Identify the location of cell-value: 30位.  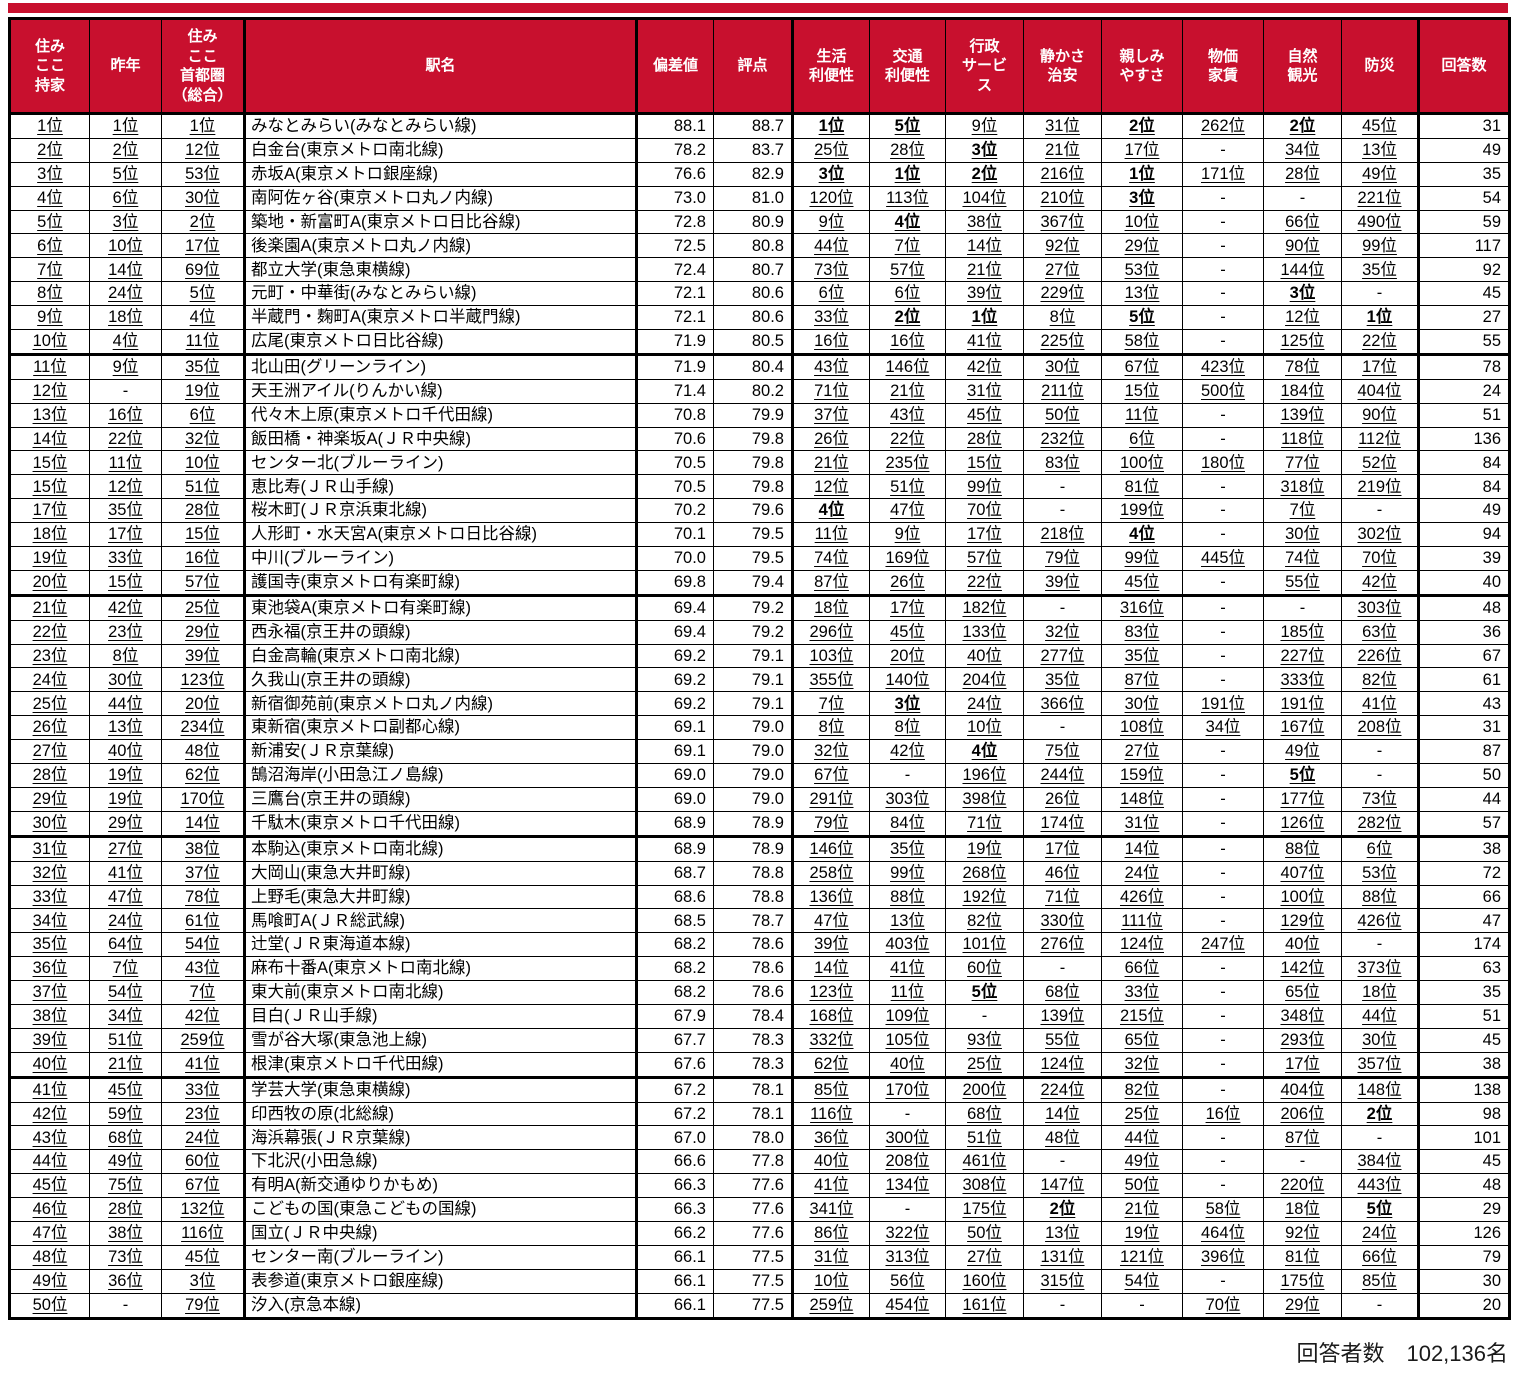
(1302, 534).